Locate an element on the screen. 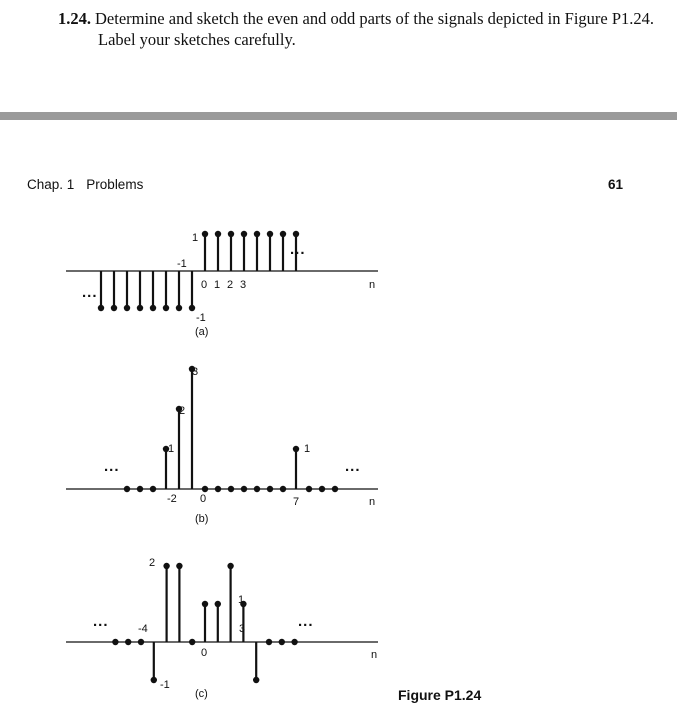 This screenshot has height=713, width=677. tick-label-a-2: 2 is located at coordinates (230, 285).